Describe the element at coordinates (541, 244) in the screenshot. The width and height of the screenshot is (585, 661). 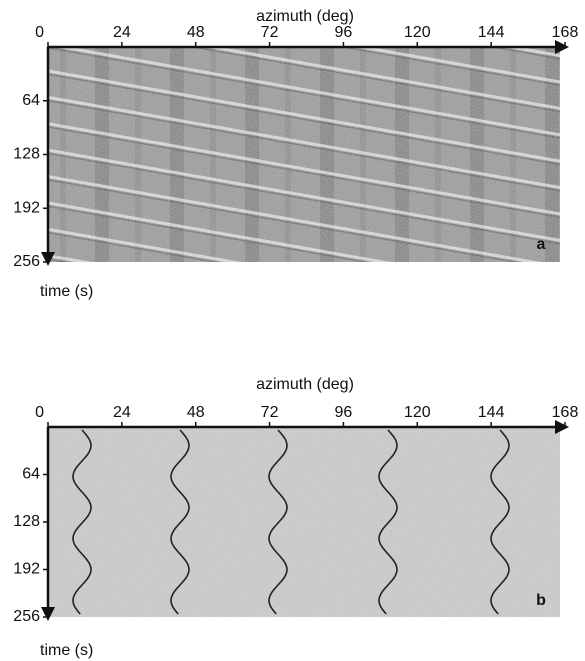
I see `panel-label: a` at that location.